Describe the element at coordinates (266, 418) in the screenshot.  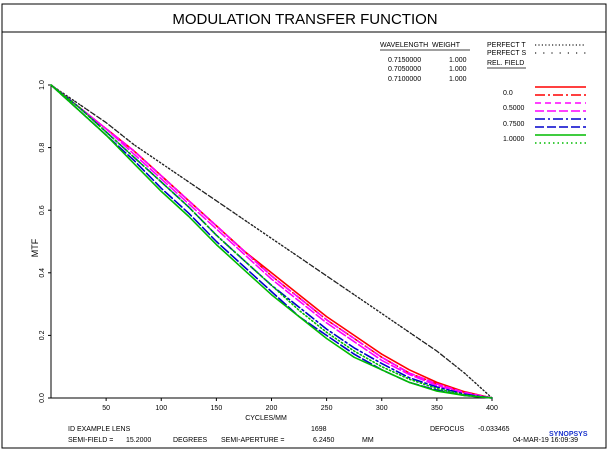
I see `x-axis-label: CYCLES/MM` at that location.